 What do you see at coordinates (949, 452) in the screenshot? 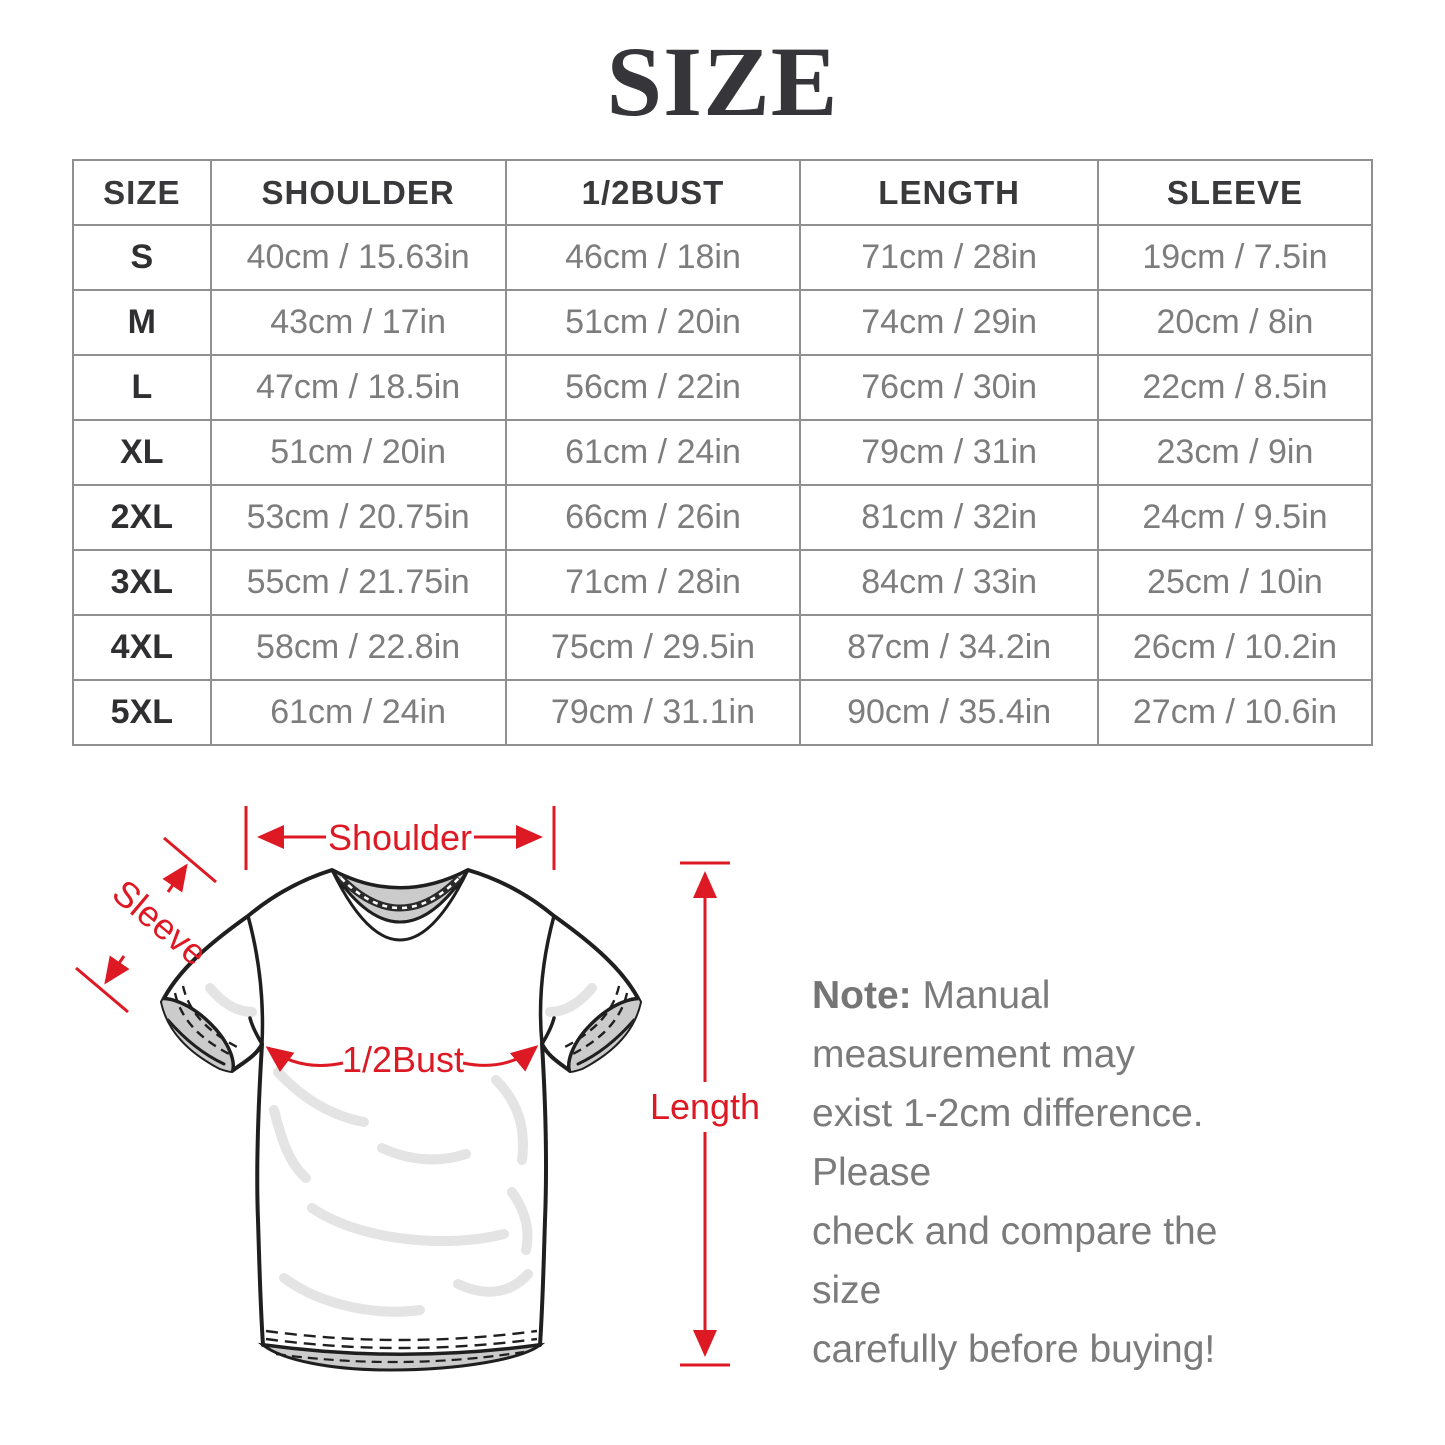
I see `cell-length: 79cm / 31in` at bounding box center [949, 452].